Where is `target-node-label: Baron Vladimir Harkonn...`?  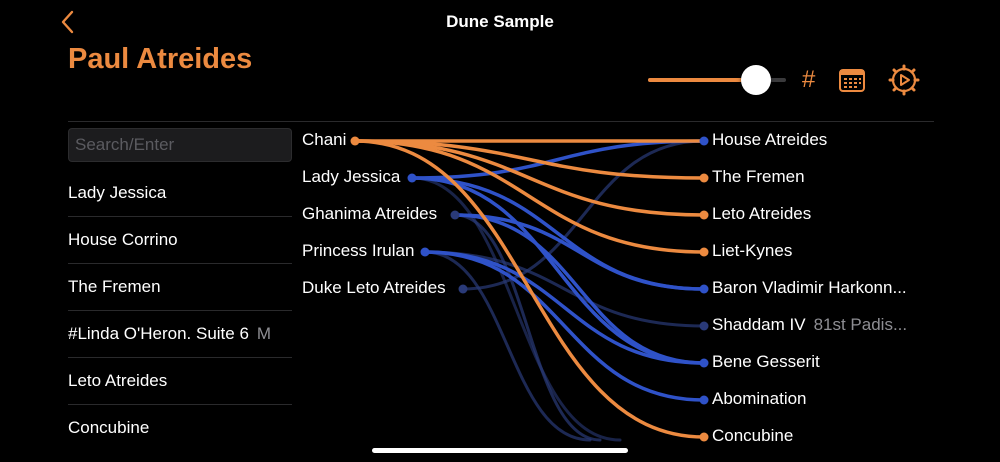
target-node-label: Baron Vladimir Harkonn... is located at coordinates (809, 287).